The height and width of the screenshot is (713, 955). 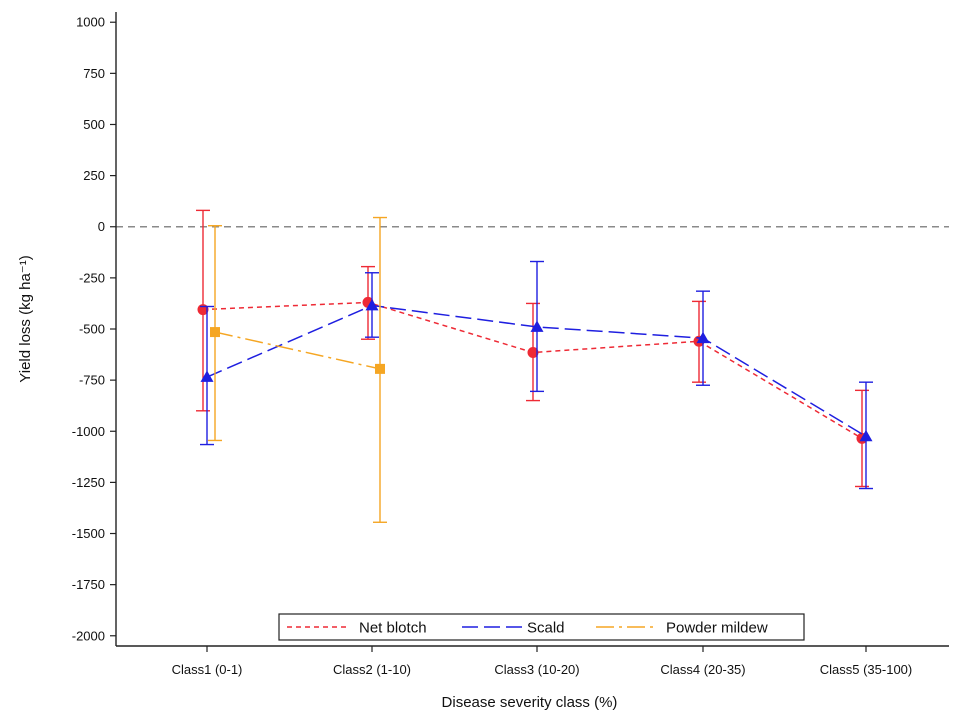 I want to click on x-tick-label: Class1 (0-1), so click(x=207, y=669).